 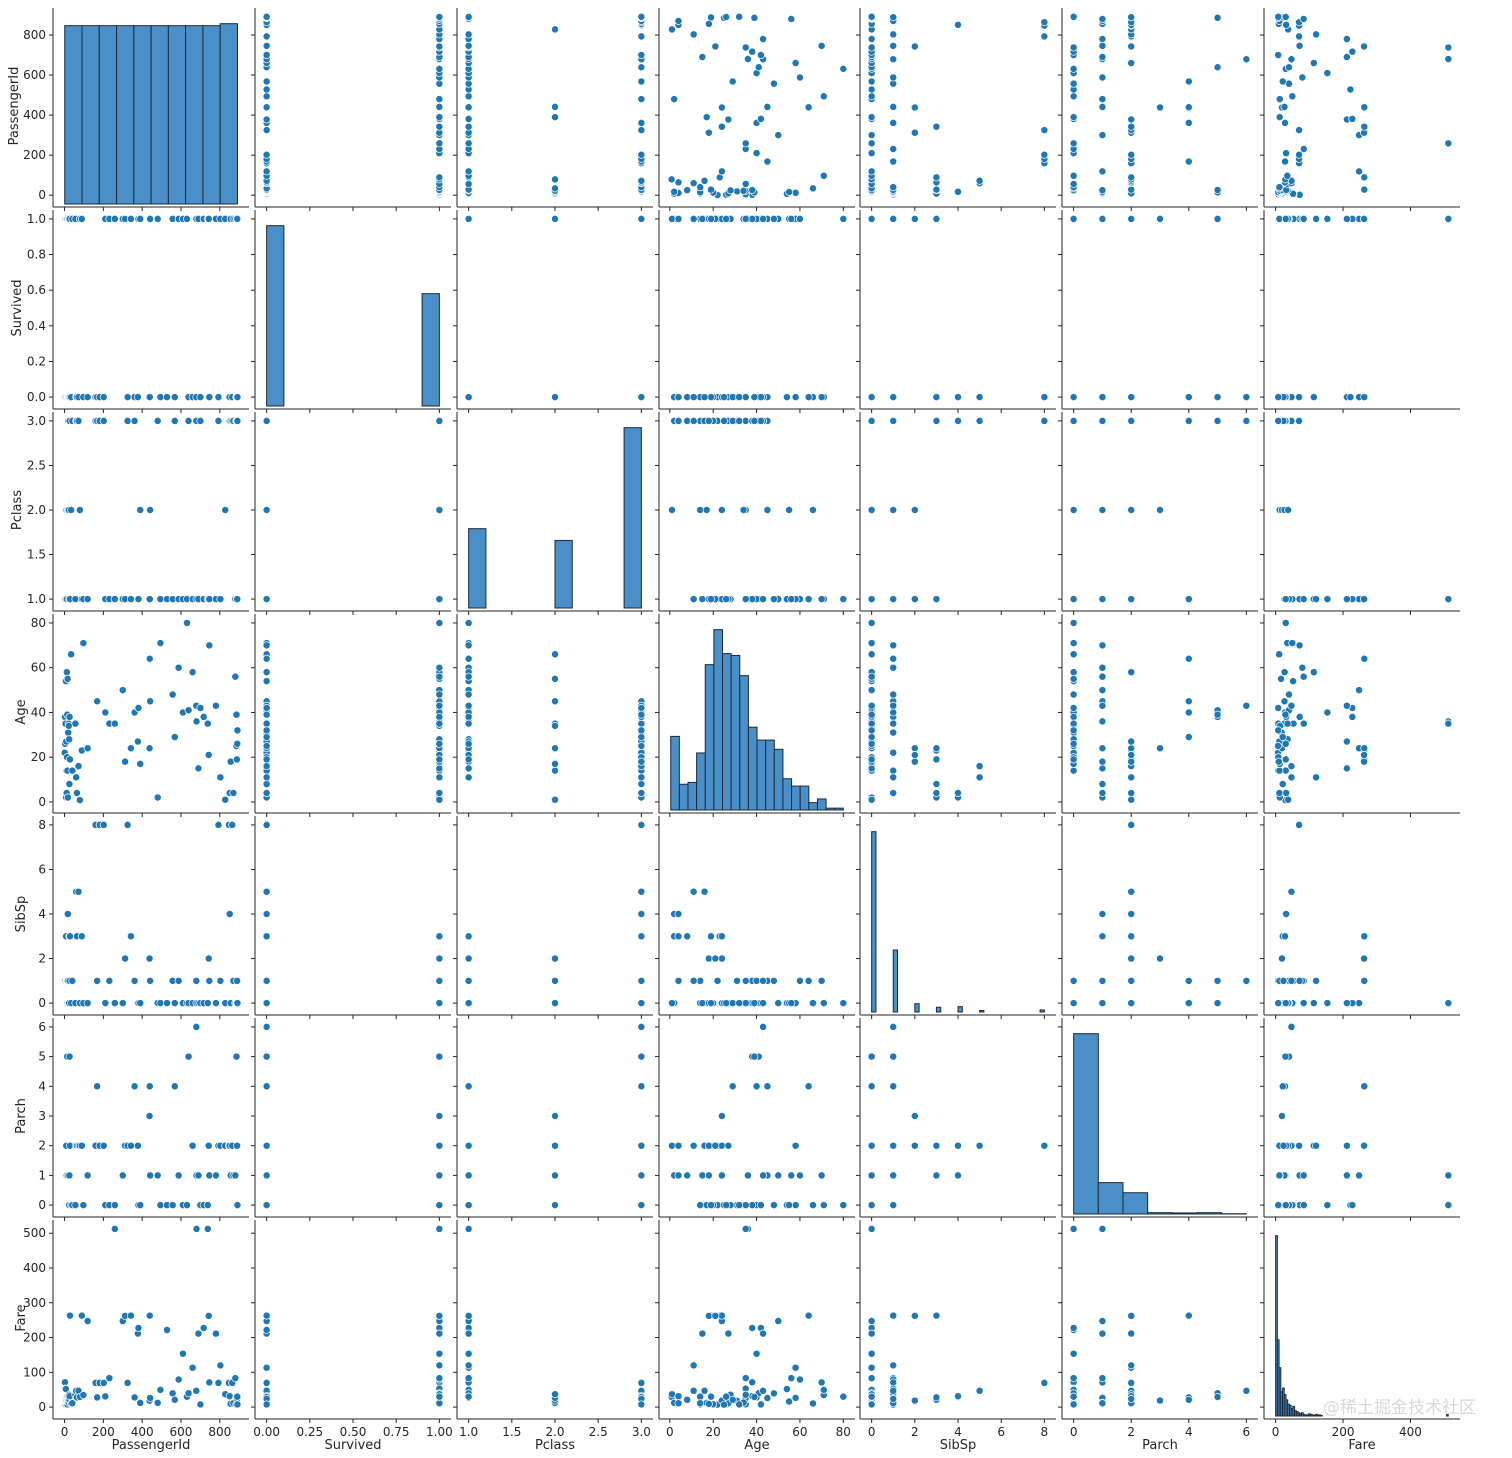 What do you see at coordinates (21, 1116) in the screenshot?
I see `y-axis-label: Parch` at bounding box center [21, 1116].